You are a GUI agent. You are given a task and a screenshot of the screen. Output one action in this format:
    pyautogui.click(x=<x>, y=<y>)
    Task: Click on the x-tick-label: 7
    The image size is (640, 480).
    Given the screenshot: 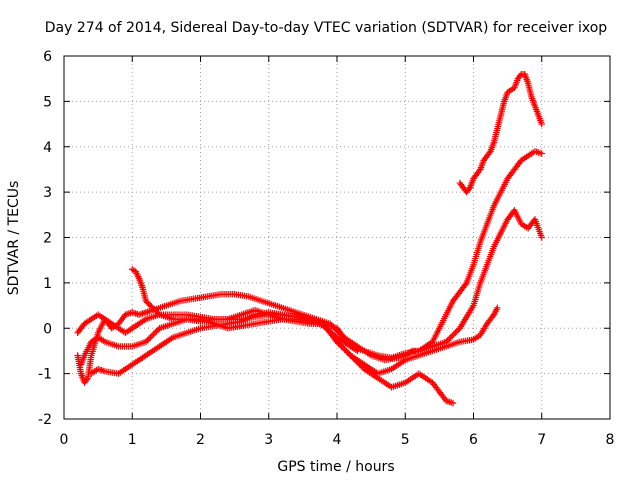 What is the action you would take?
    pyautogui.click(x=541, y=440)
    